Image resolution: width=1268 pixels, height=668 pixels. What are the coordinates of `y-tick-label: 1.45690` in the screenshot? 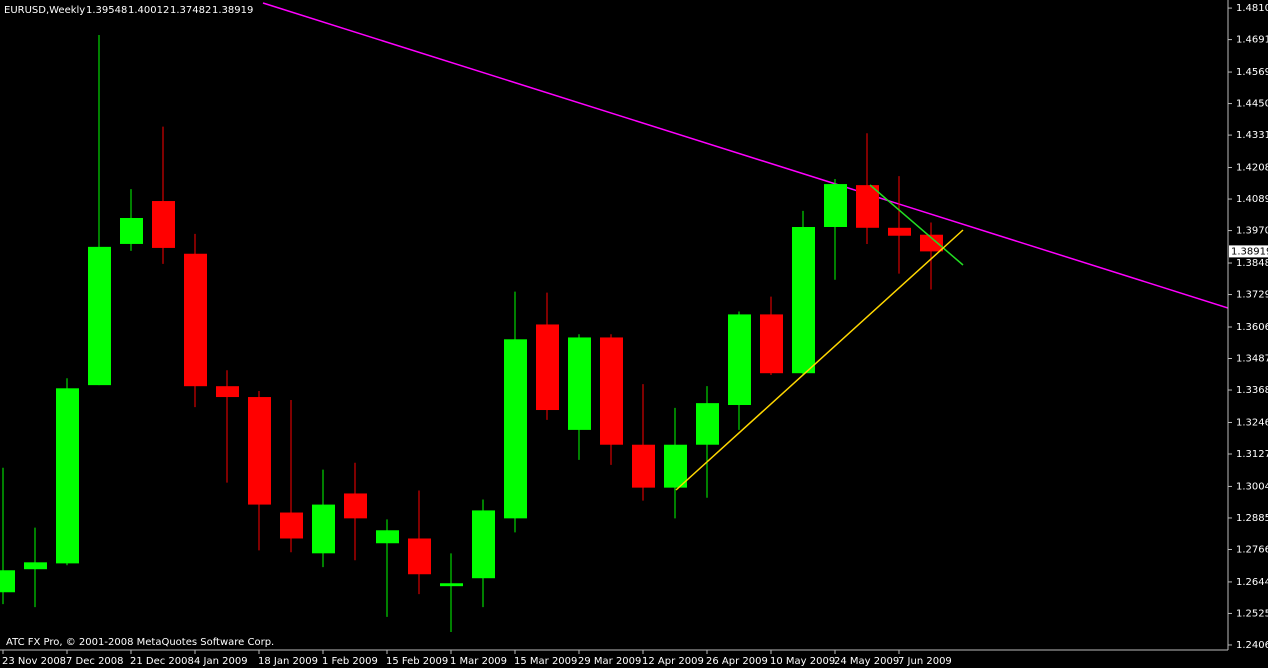 It's located at (1252, 72).